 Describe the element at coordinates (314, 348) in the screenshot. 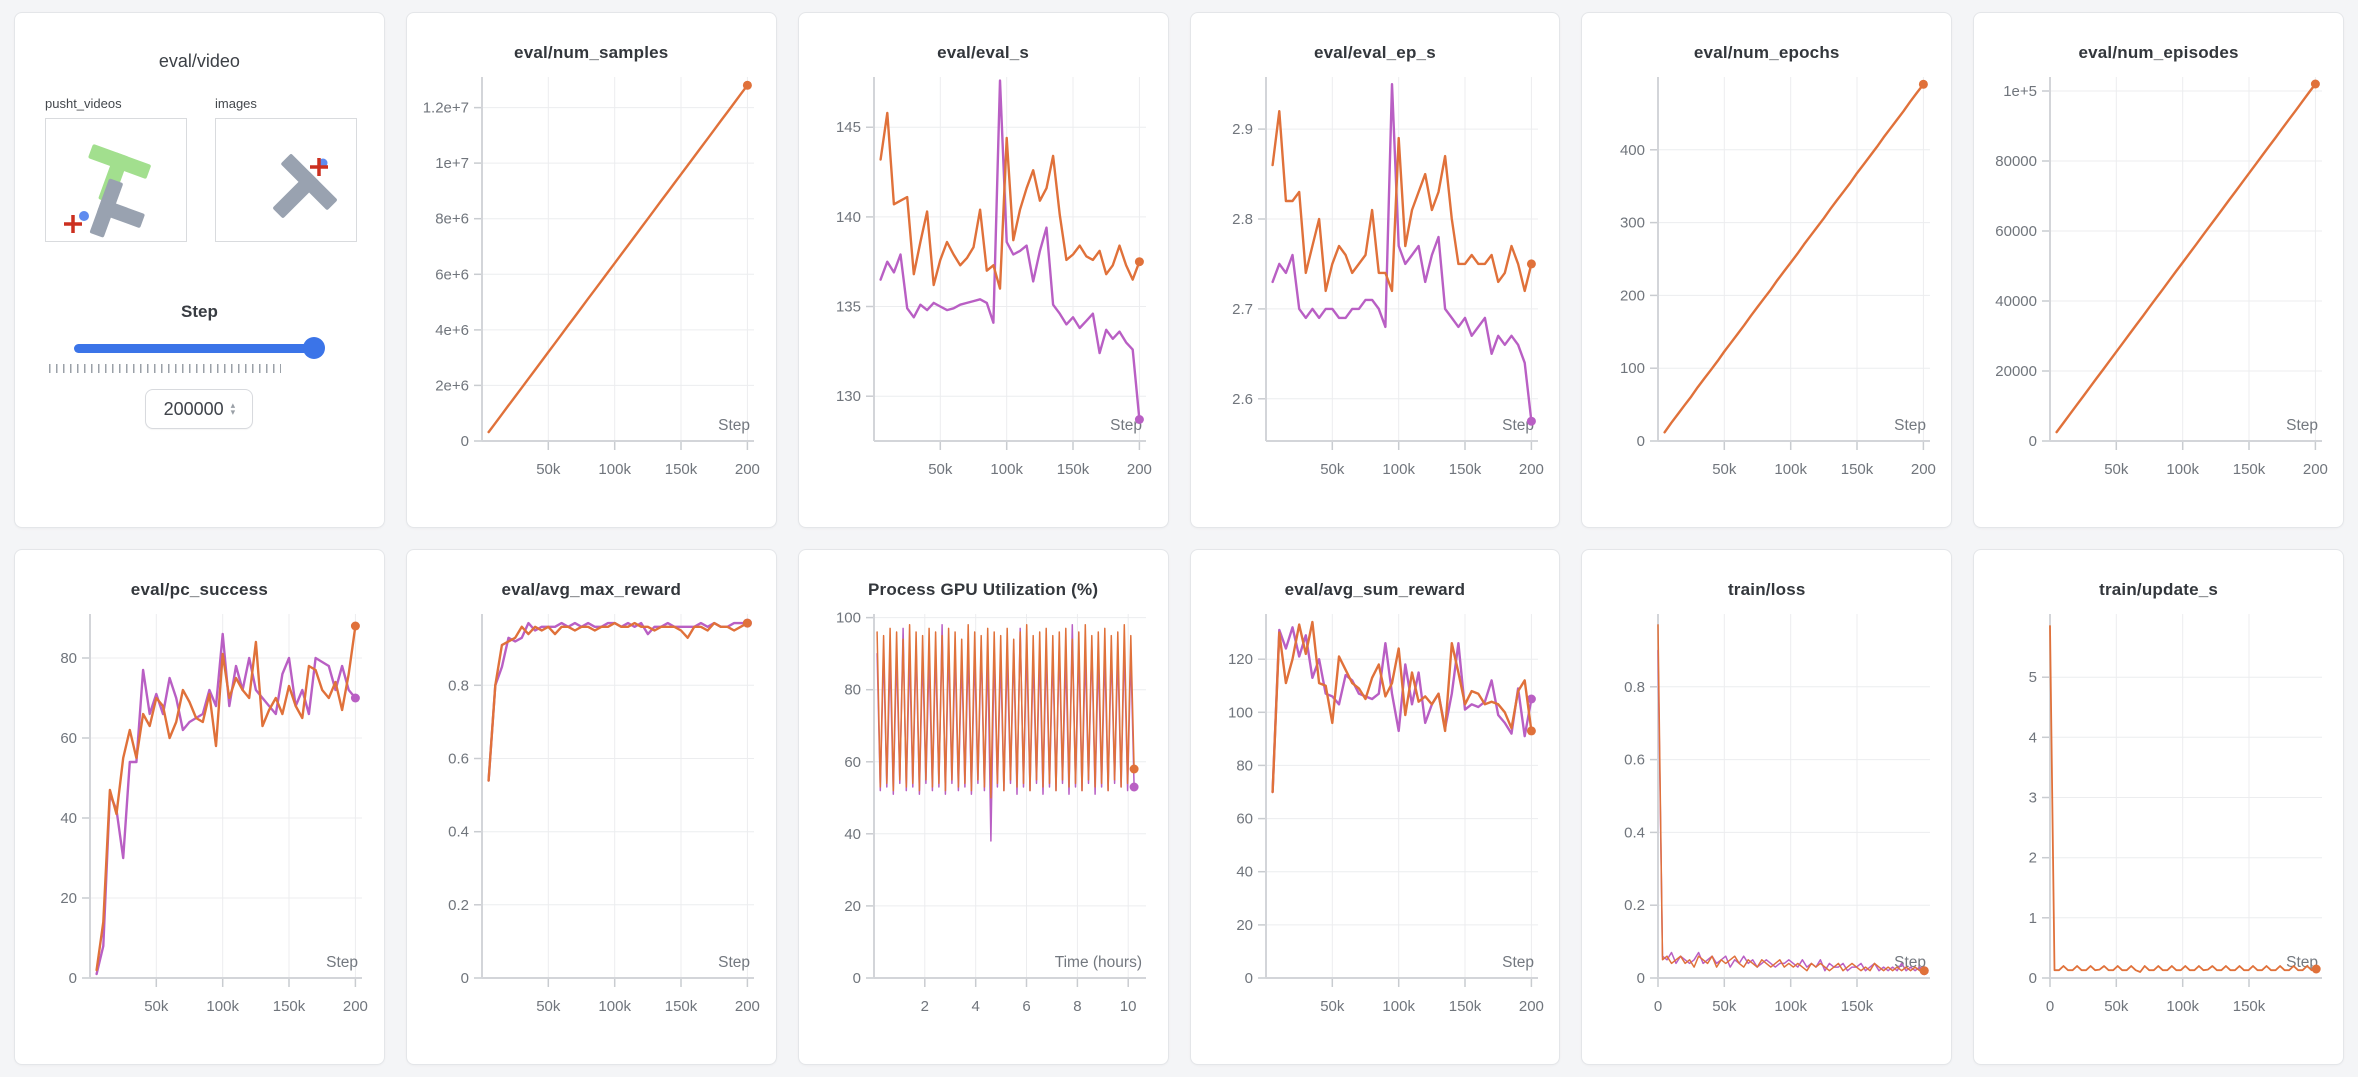

I see `slider-thumb` at that location.